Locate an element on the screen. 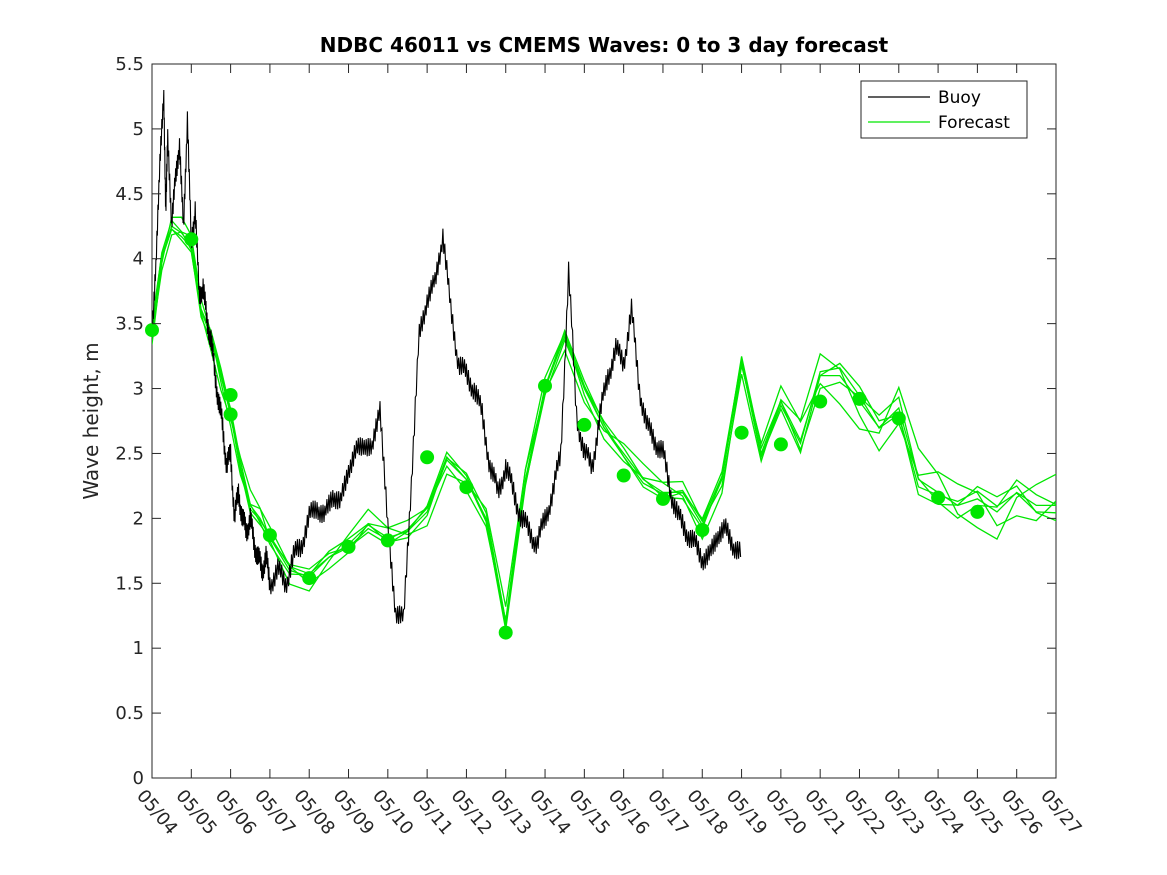 The width and height of the screenshot is (1167, 875). y-tick-label: 2.5 is located at coordinates (129, 453).